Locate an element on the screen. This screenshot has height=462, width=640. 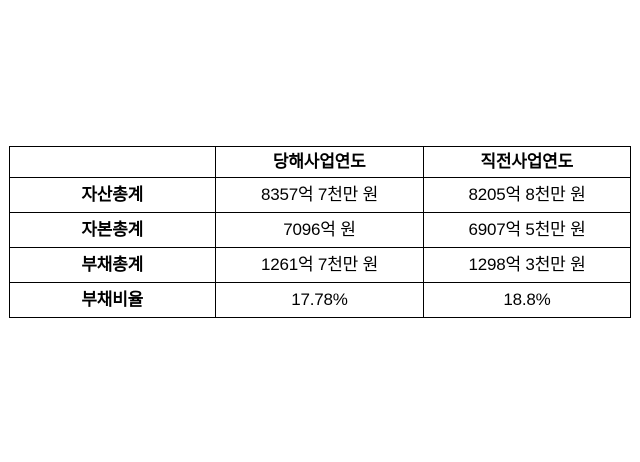
table-row: 부채총계 1261억 7천만 원 1298억 3천만 원 is located at coordinates (320, 265).